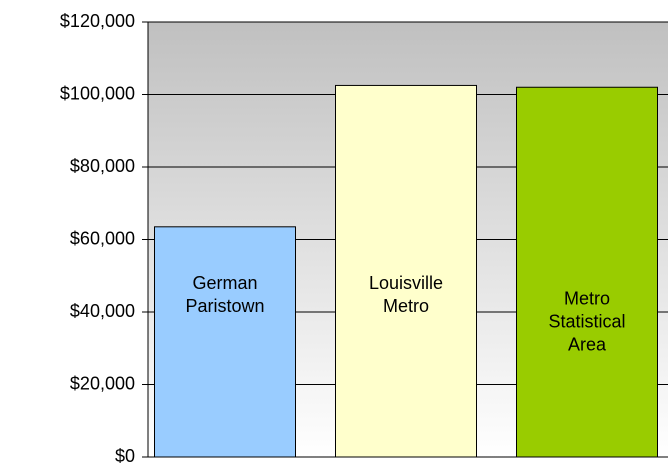 The height and width of the screenshot is (463, 668). What do you see at coordinates (102, 383) in the screenshot?
I see `y-tick-label: $20,000` at bounding box center [102, 383].